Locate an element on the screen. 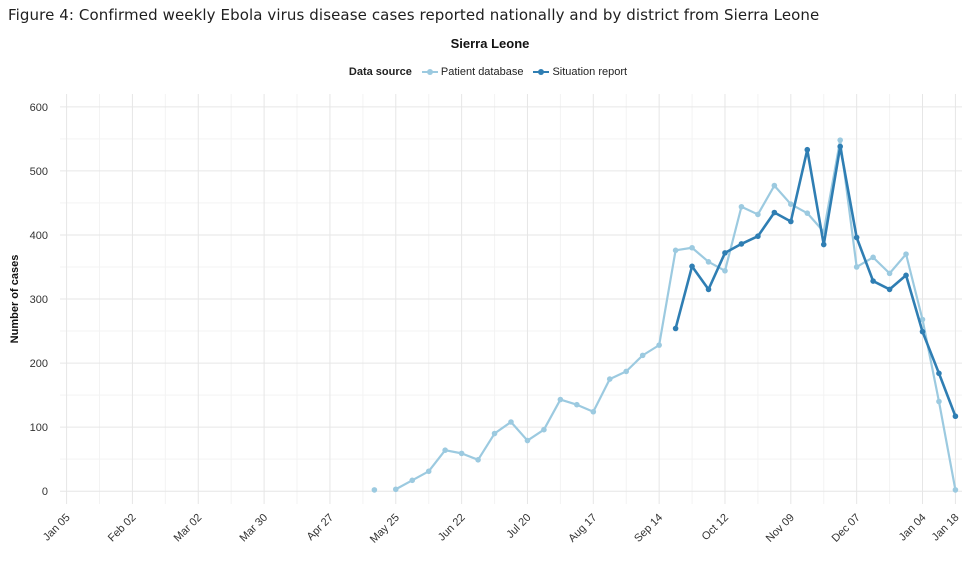  legend-item-patient-database: Patient database is located at coordinates (472, 72).